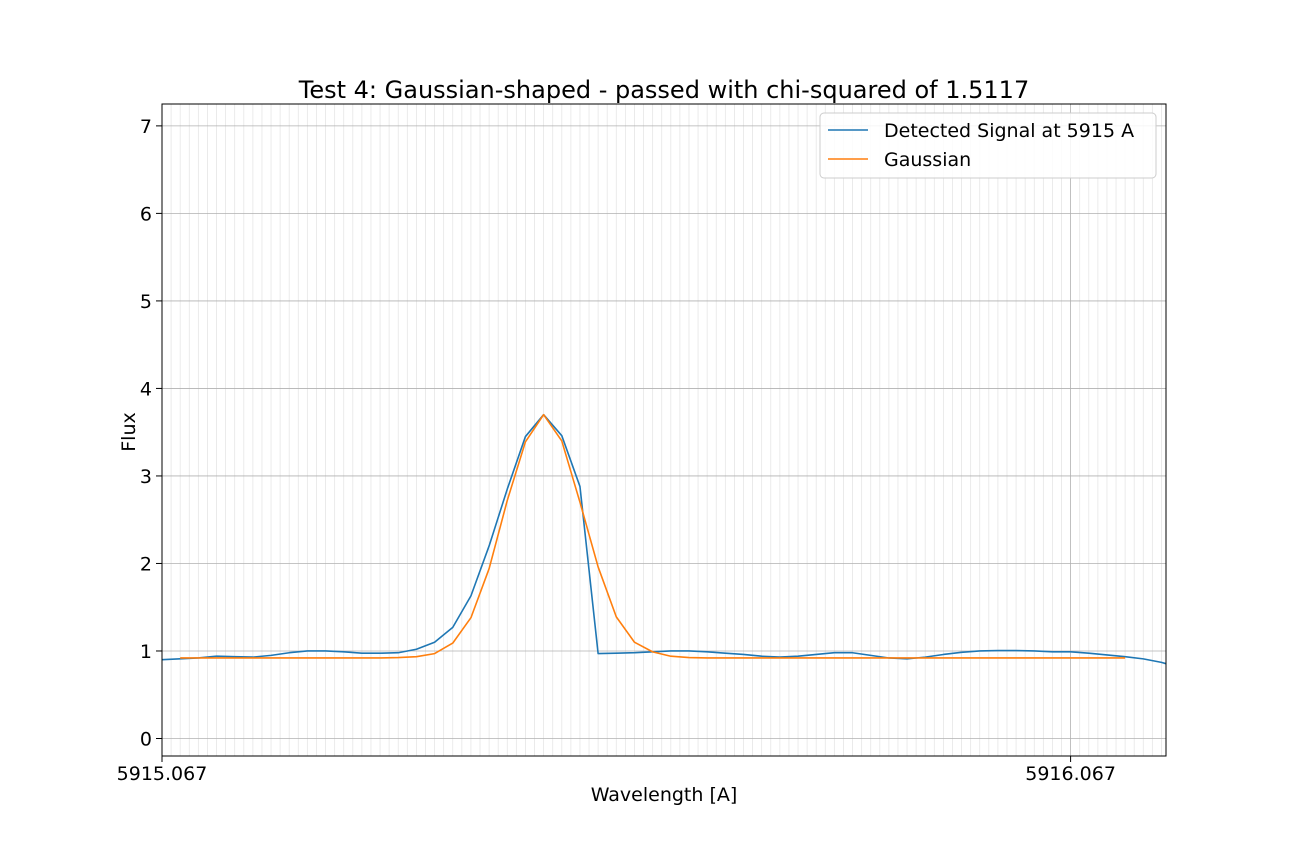 The height and width of the screenshot is (864, 1296). I want to click on y-tick-label: 6, so click(146, 214).